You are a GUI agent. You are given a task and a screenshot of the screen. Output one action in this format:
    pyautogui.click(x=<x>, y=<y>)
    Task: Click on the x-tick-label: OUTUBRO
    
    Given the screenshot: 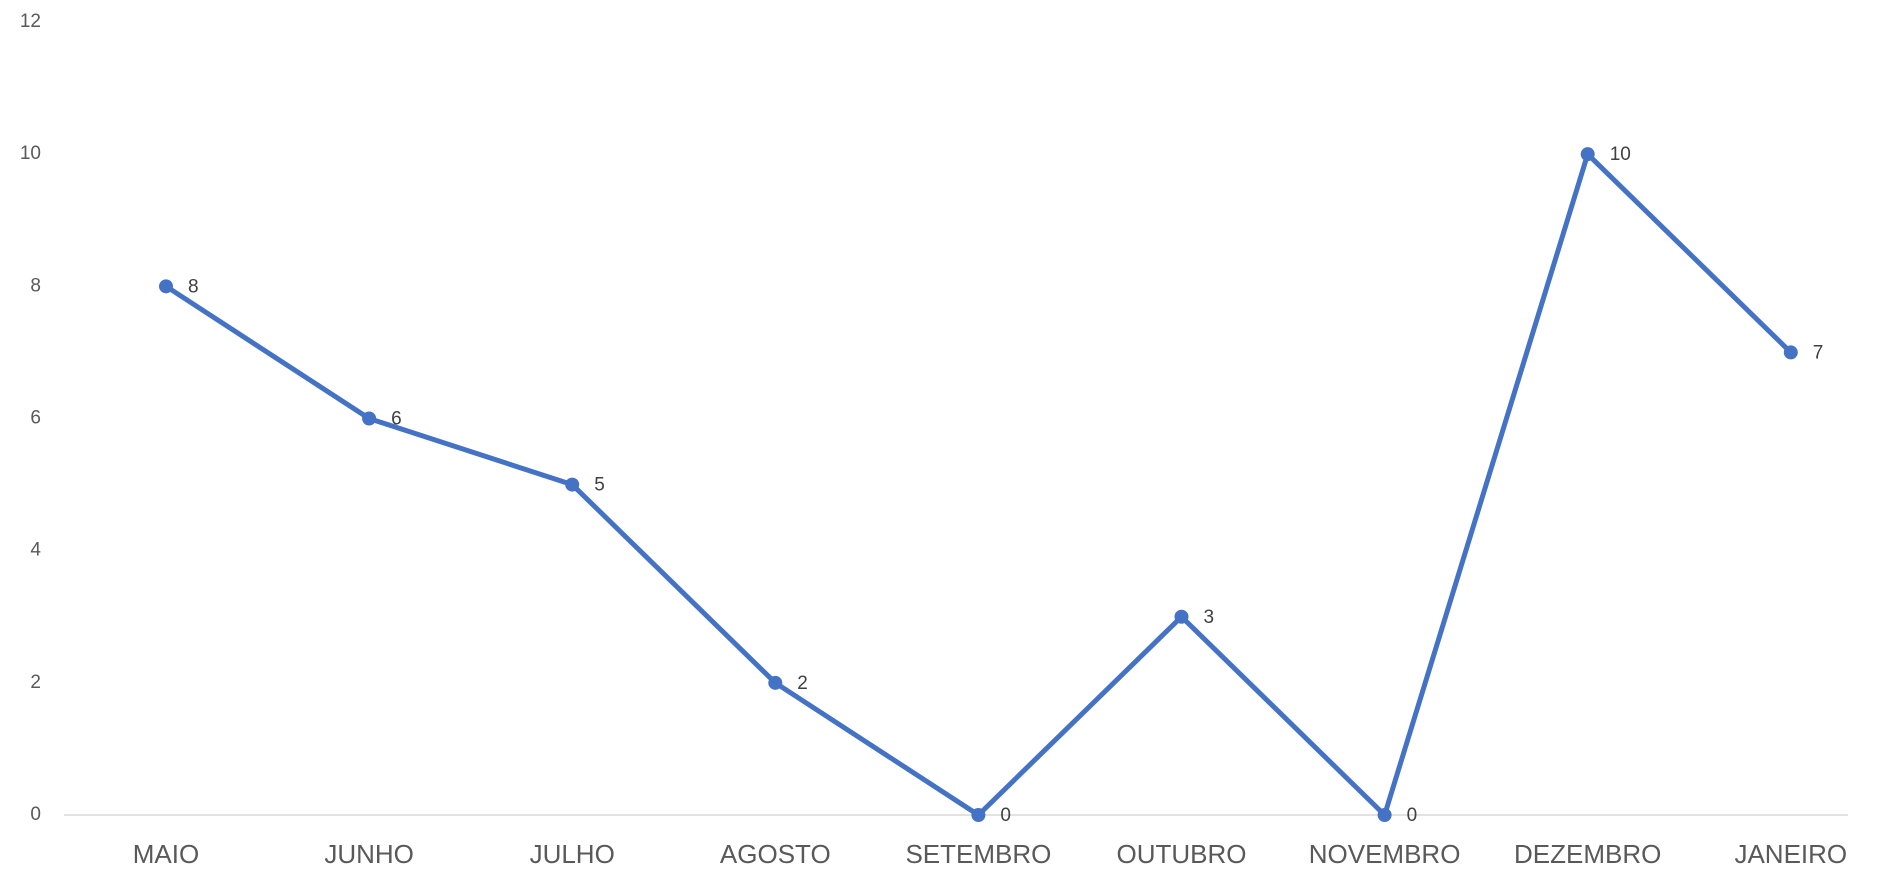 What is the action you would take?
    pyautogui.click(x=1182, y=854)
    